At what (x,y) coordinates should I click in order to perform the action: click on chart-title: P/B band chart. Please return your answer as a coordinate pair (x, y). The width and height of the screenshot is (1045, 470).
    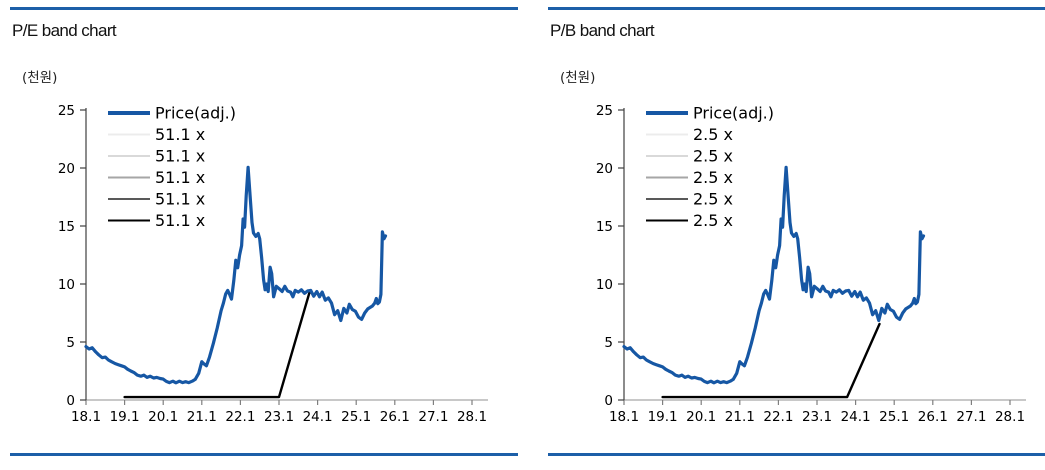
    Looking at the image, I should click on (602, 30).